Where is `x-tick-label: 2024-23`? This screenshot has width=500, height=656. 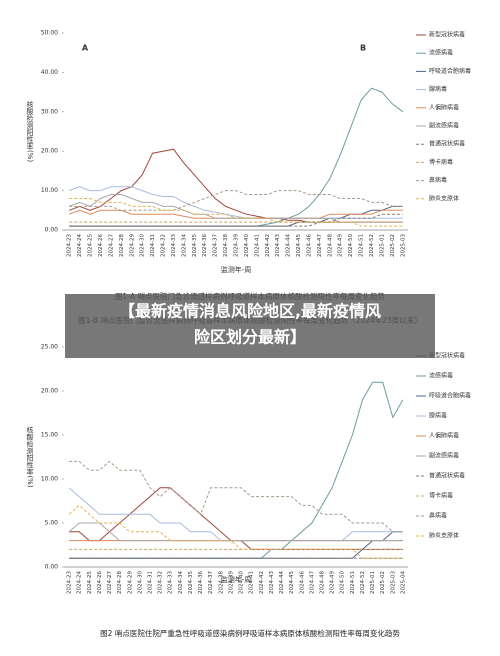 x-tick-label: 2024-23 is located at coordinates (70, 582).